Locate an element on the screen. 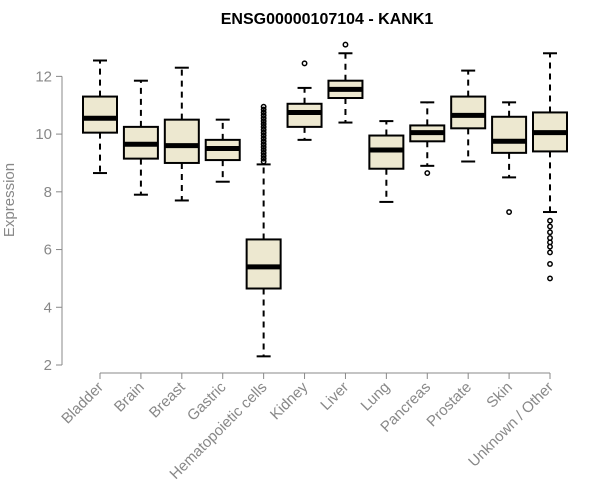 This screenshot has height=500, width=600. chart-title: ENSG00000107104 - KANK1 is located at coordinates (327, 19).